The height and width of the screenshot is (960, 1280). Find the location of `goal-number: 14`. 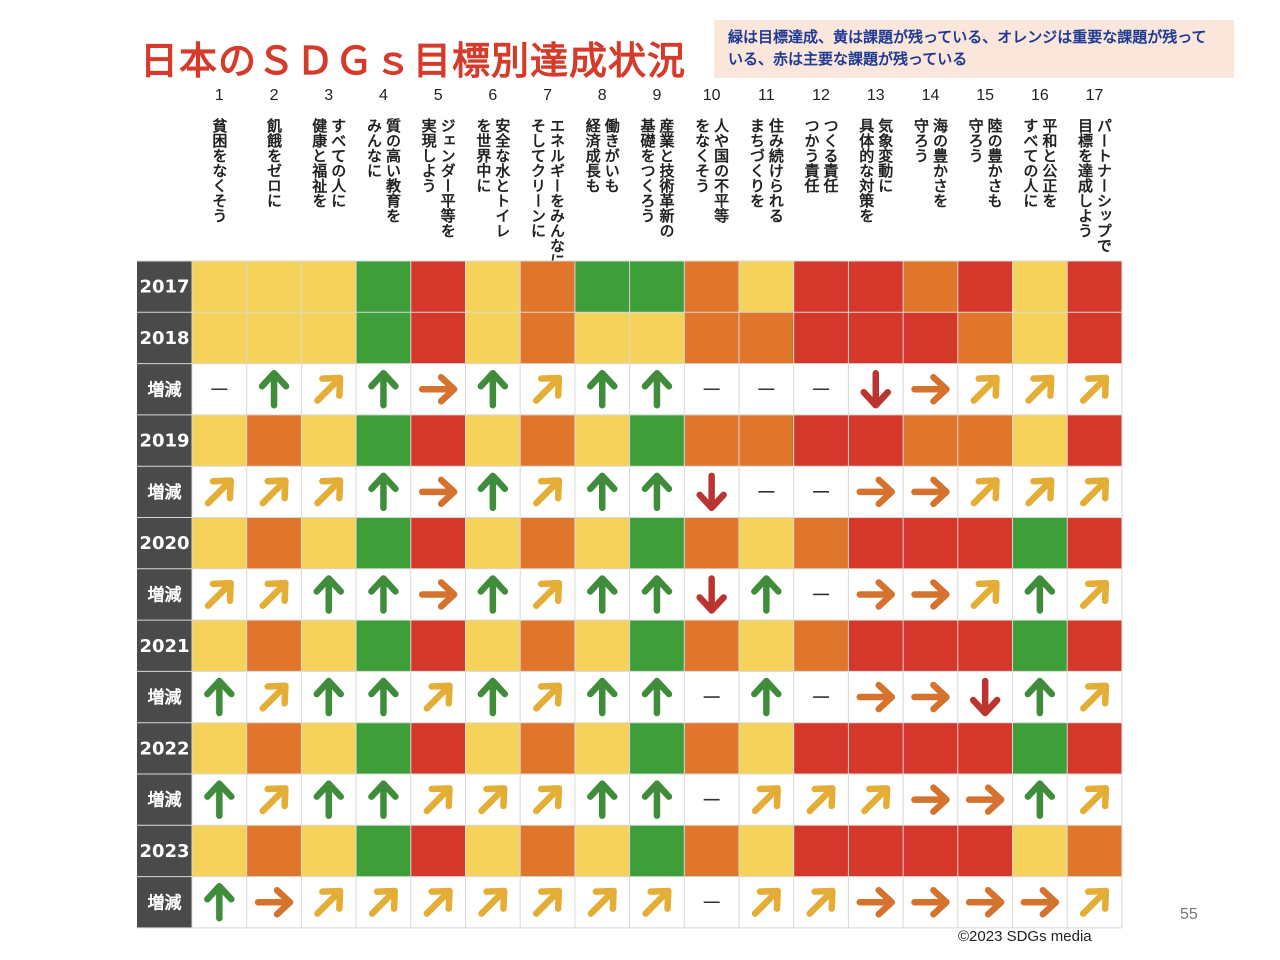

goal-number: 14 is located at coordinates (931, 95).